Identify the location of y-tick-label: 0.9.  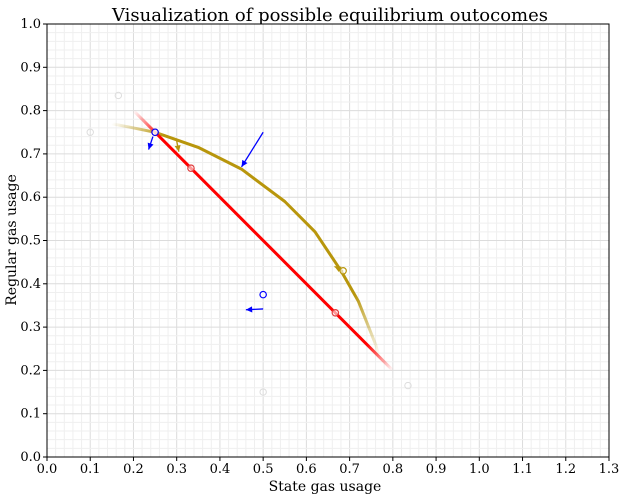
(30, 67).